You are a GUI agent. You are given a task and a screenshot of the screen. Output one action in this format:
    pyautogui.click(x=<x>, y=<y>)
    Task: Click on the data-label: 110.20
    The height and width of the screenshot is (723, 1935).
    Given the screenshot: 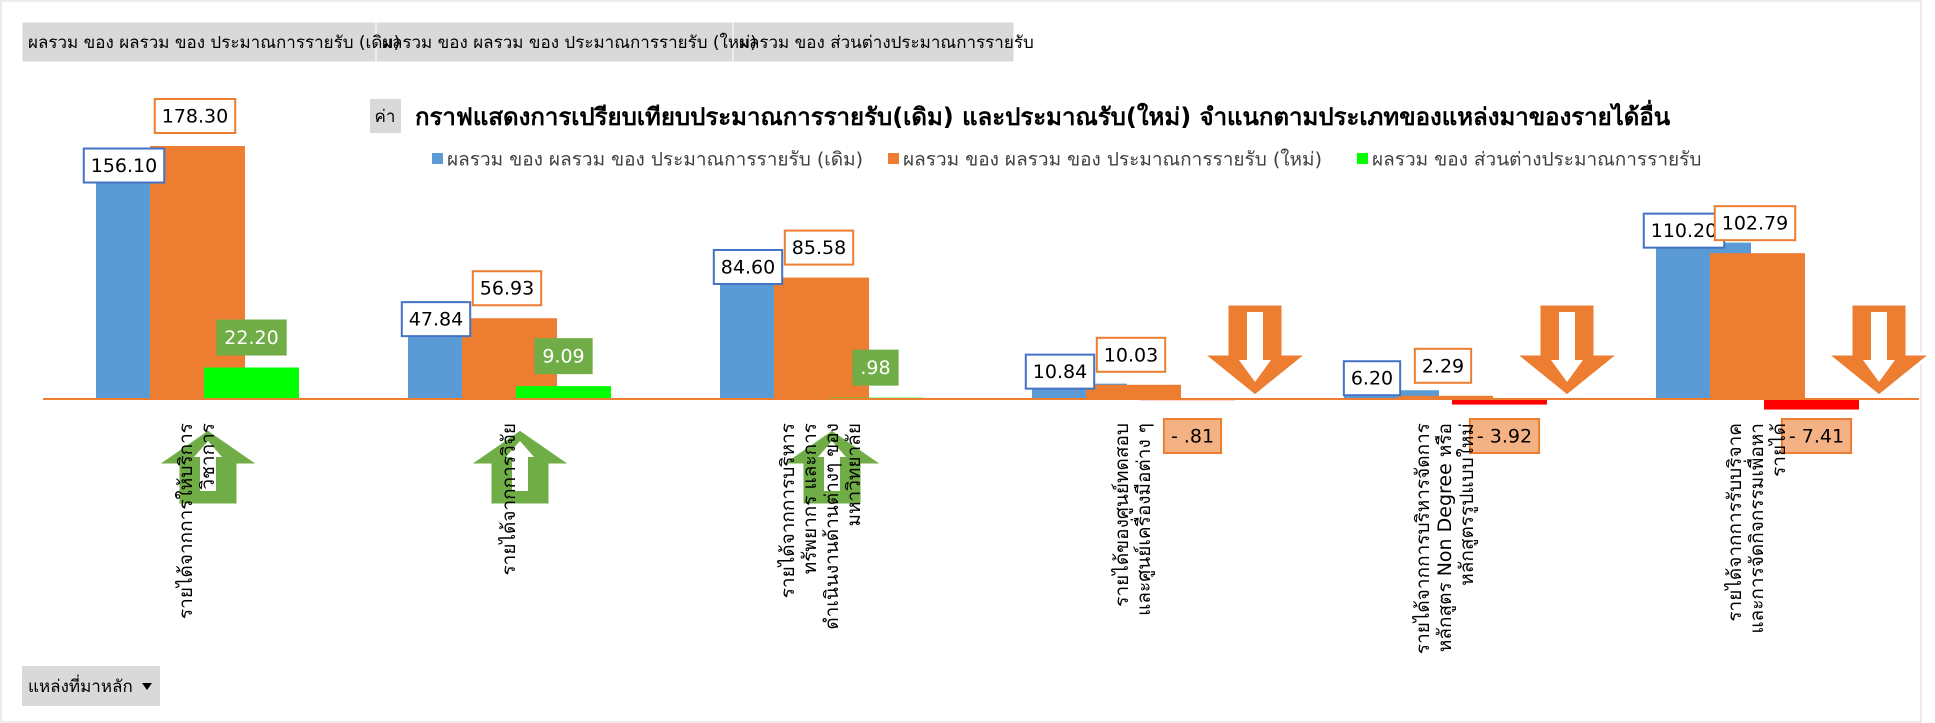 What is the action you would take?
    pyautogui.click(x=1684, y=231)
    